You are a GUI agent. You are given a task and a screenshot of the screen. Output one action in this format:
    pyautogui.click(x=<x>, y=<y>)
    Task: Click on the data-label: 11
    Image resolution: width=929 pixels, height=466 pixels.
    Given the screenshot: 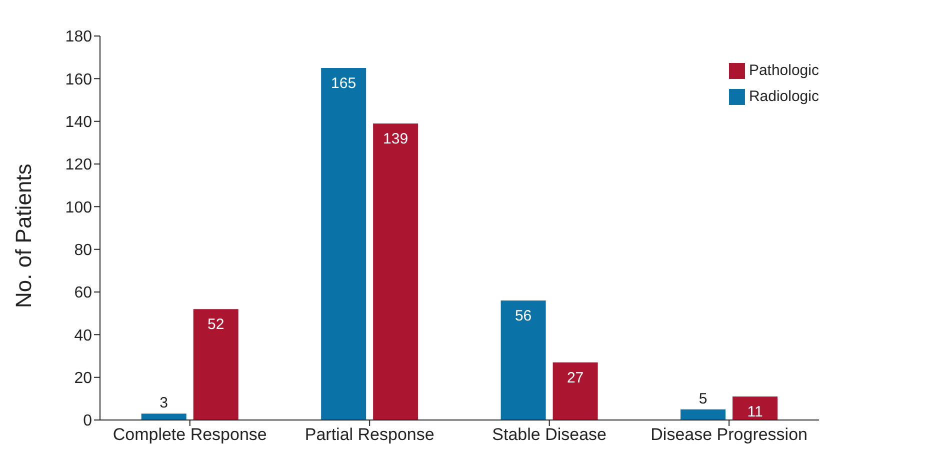 What is the action you would take?
    pyautogui.click(x=755, y=412)
    